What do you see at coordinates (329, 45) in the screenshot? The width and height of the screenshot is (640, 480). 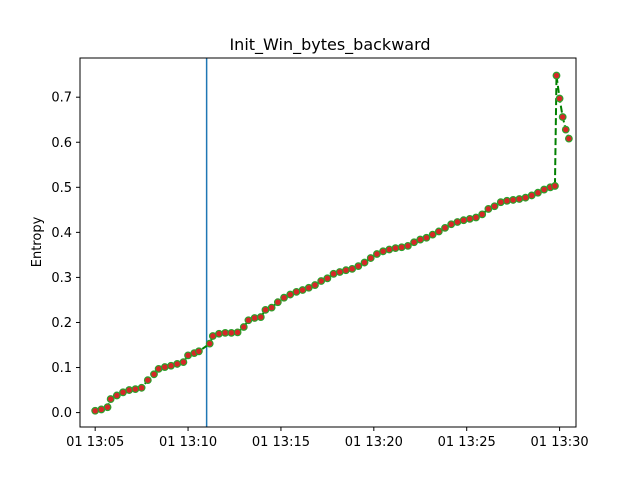 I see `chart-title: Init_Win_bytes_backward` at bounding box center [329, 45].